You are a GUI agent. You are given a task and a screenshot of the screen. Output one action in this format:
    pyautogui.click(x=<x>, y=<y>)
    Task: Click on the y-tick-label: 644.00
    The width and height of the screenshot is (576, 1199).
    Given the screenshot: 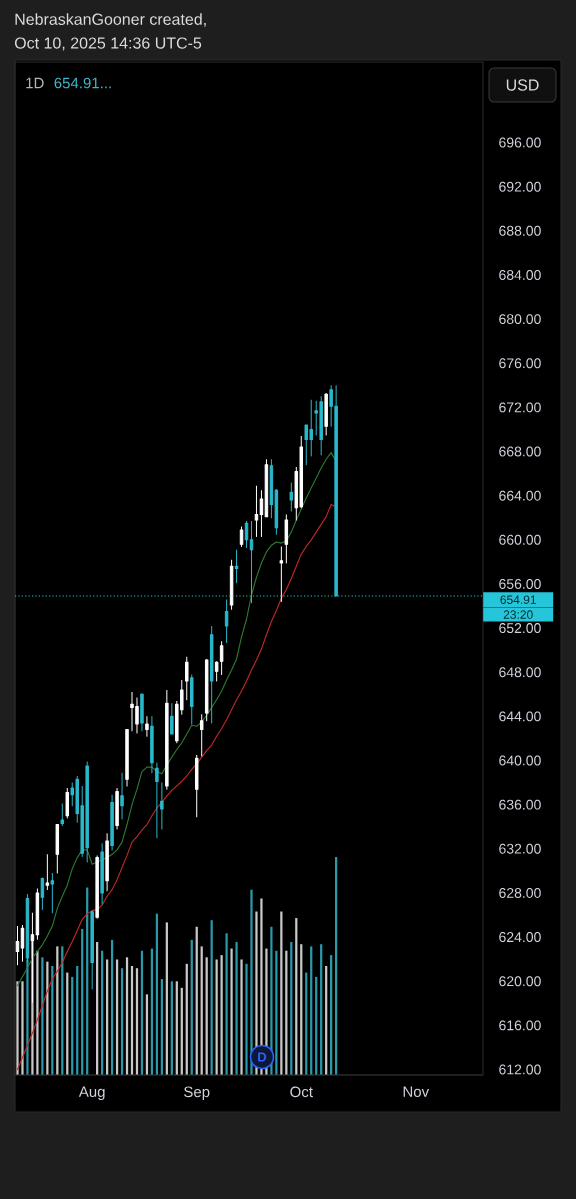 What is the action you would take?
    pyautogui.click(x=520, y=716)
    